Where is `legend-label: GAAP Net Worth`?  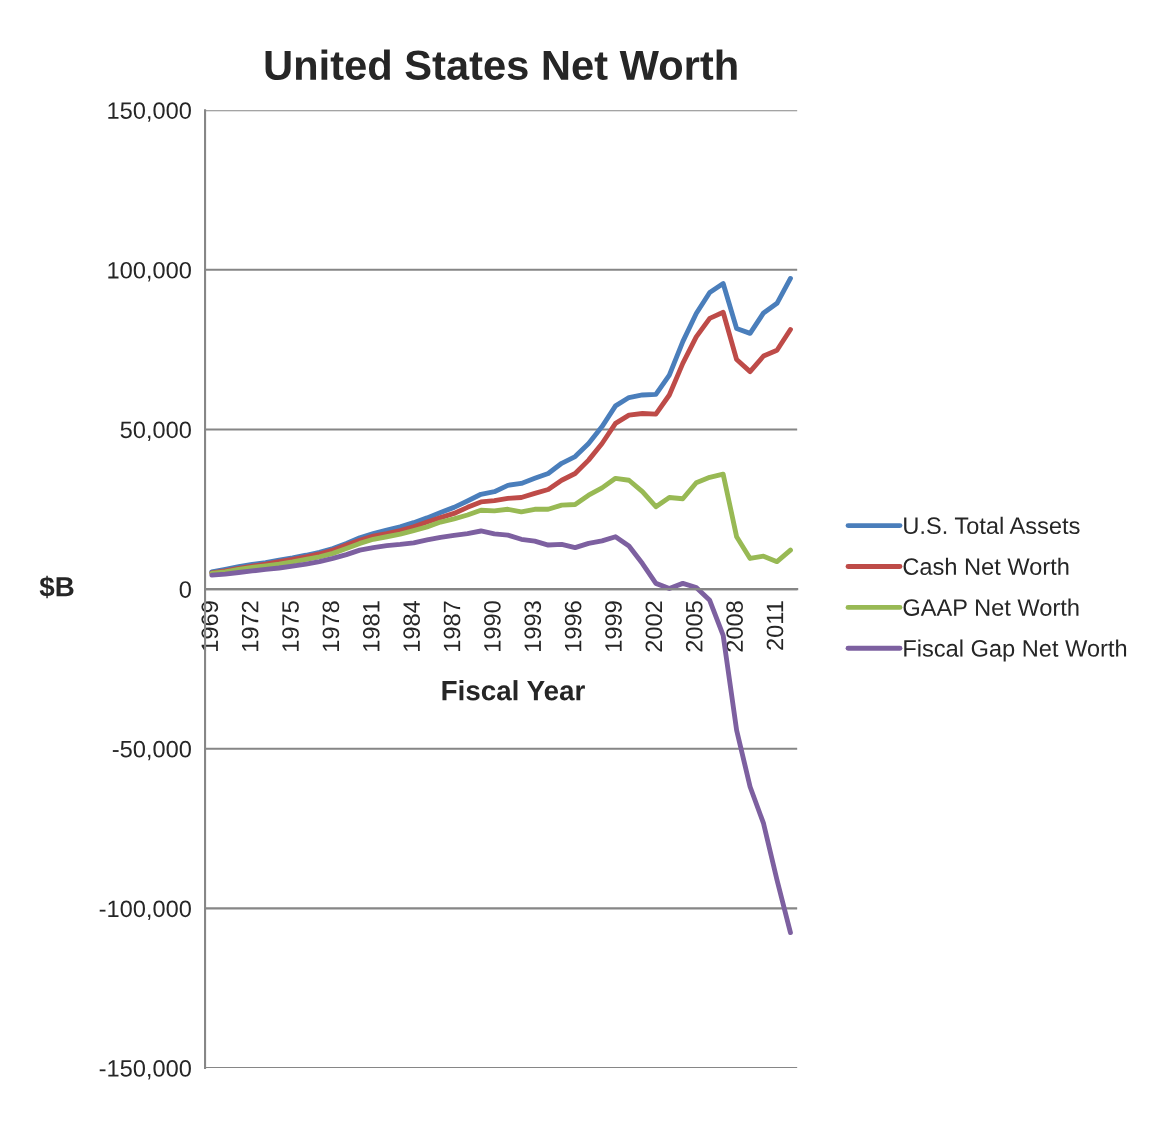 legend-label: GAAP Net Worth is located at coordinates (991, 607).